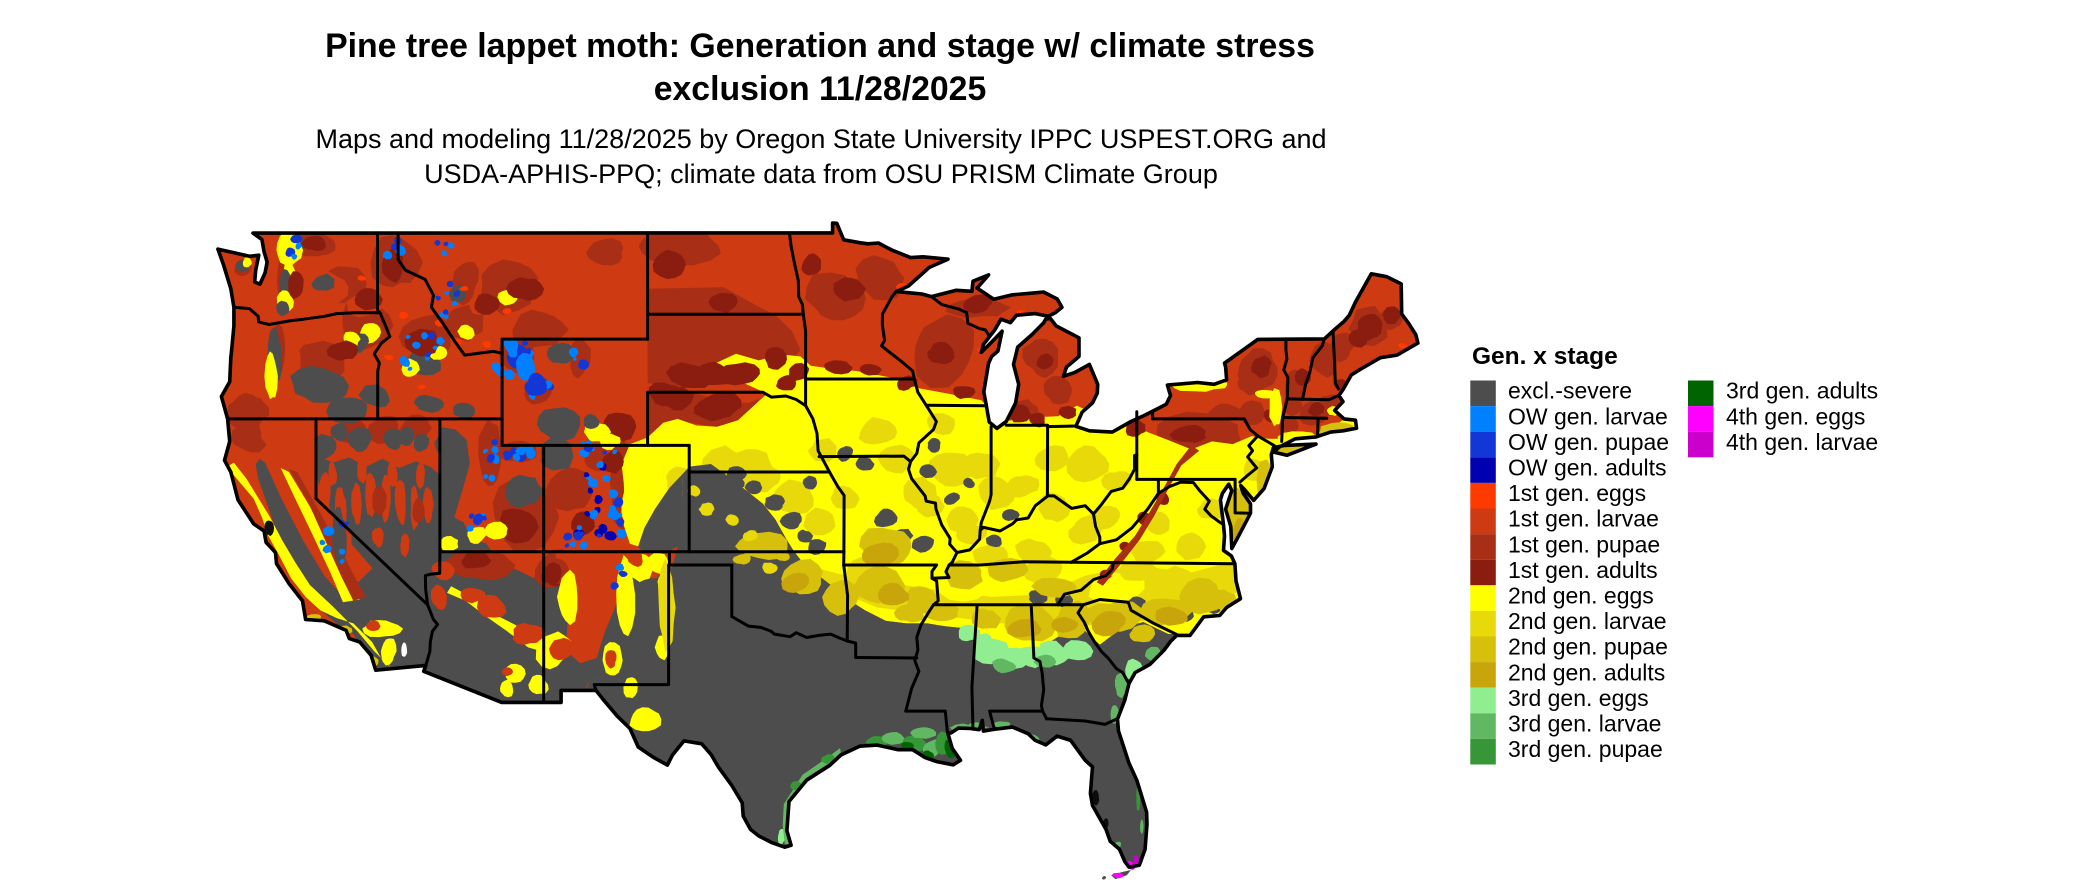  Describe the element at coordinates (1795, 416) in the screenshot. I see `svg-text: 4th gen. eggs` at that location.